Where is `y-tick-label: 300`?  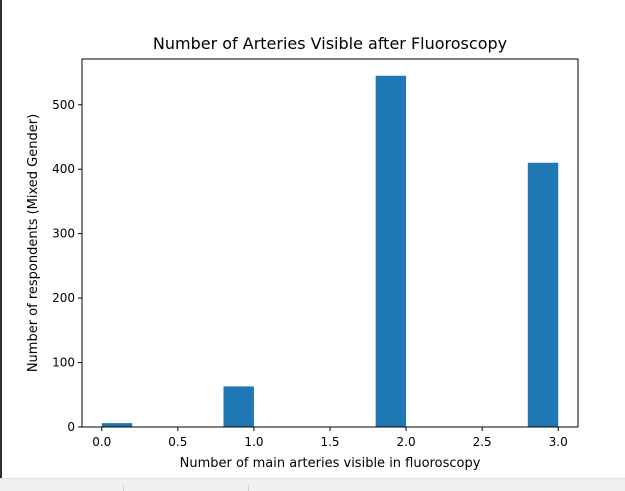 y-tick-label: 300 is located at coordinates (63, 234).